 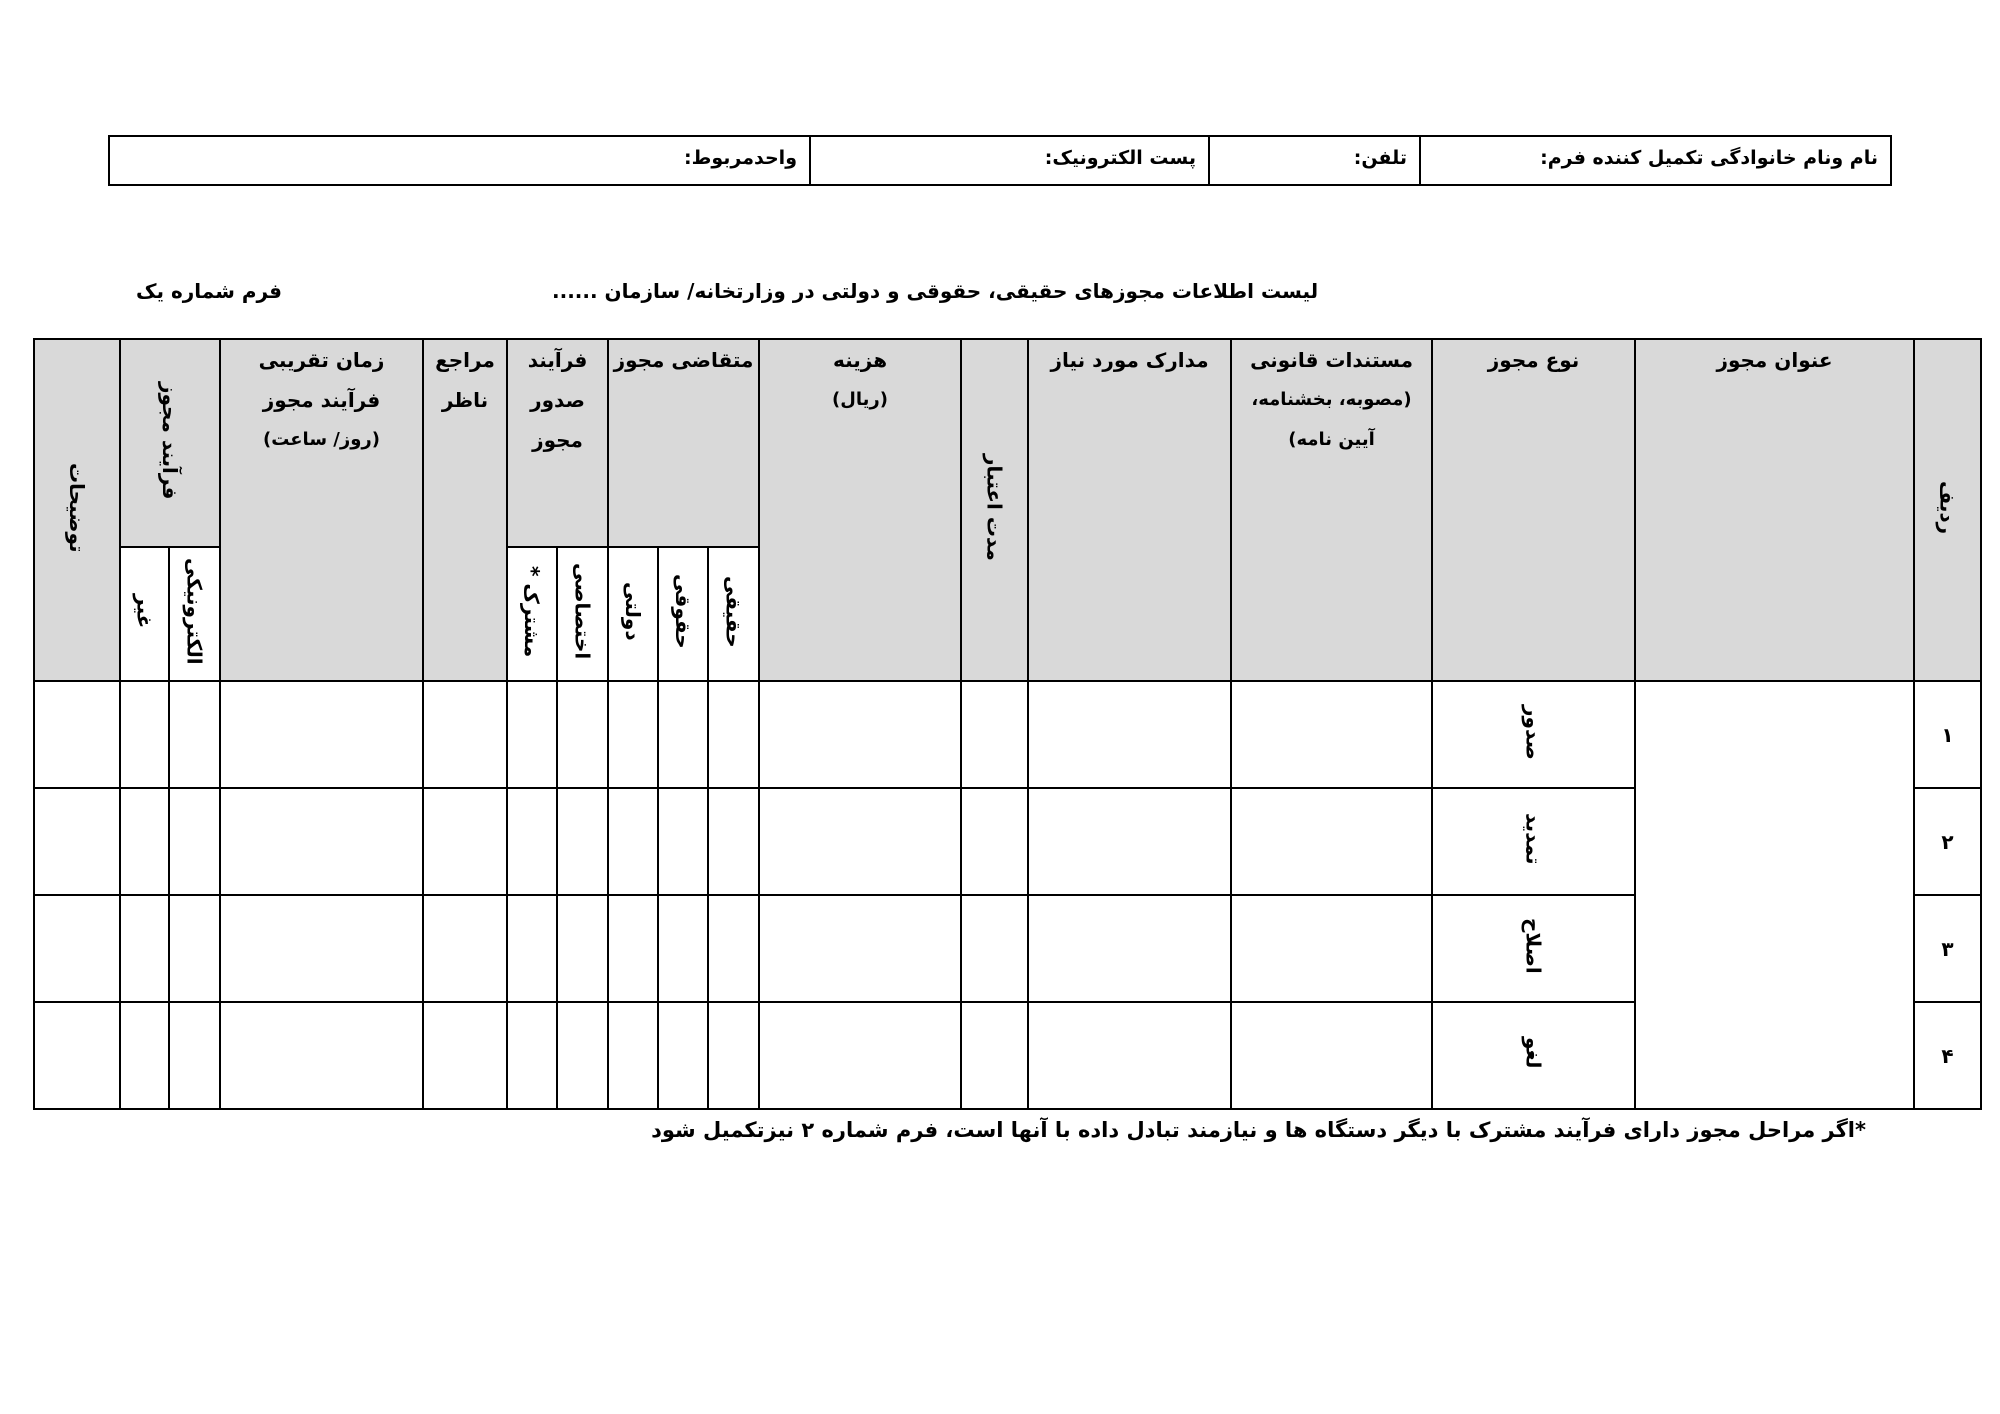 I want to click on header-issue-process: فرآیند صدور مجوز, so click(x=557, y=443).